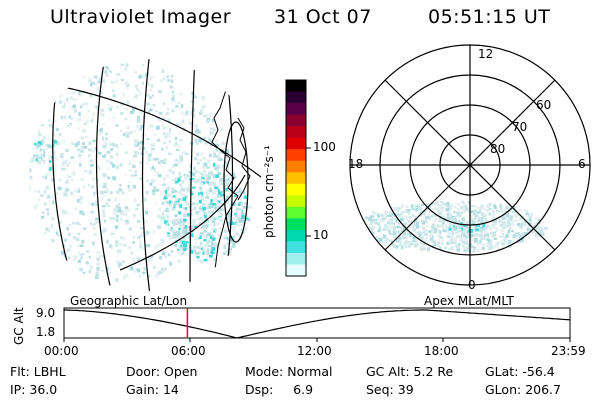 This screenshot has width=600, height=400. Describe the element at coordinates (470, 165) in the screenshot. I see `polar-axis-diagonal` at that location.